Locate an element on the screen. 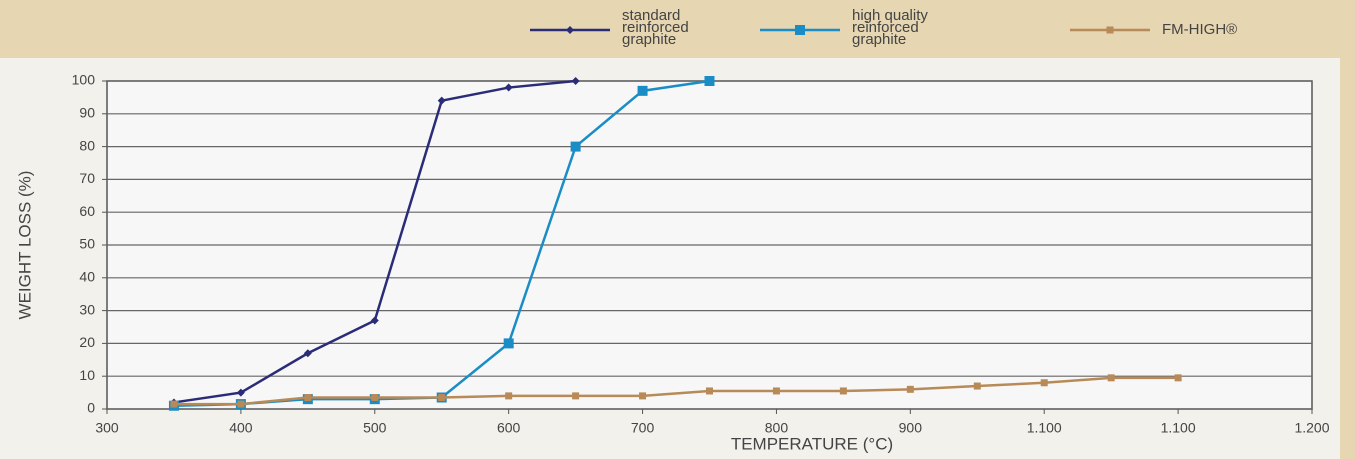  x-tick-label: 600 is located at coordinates (509, 428).